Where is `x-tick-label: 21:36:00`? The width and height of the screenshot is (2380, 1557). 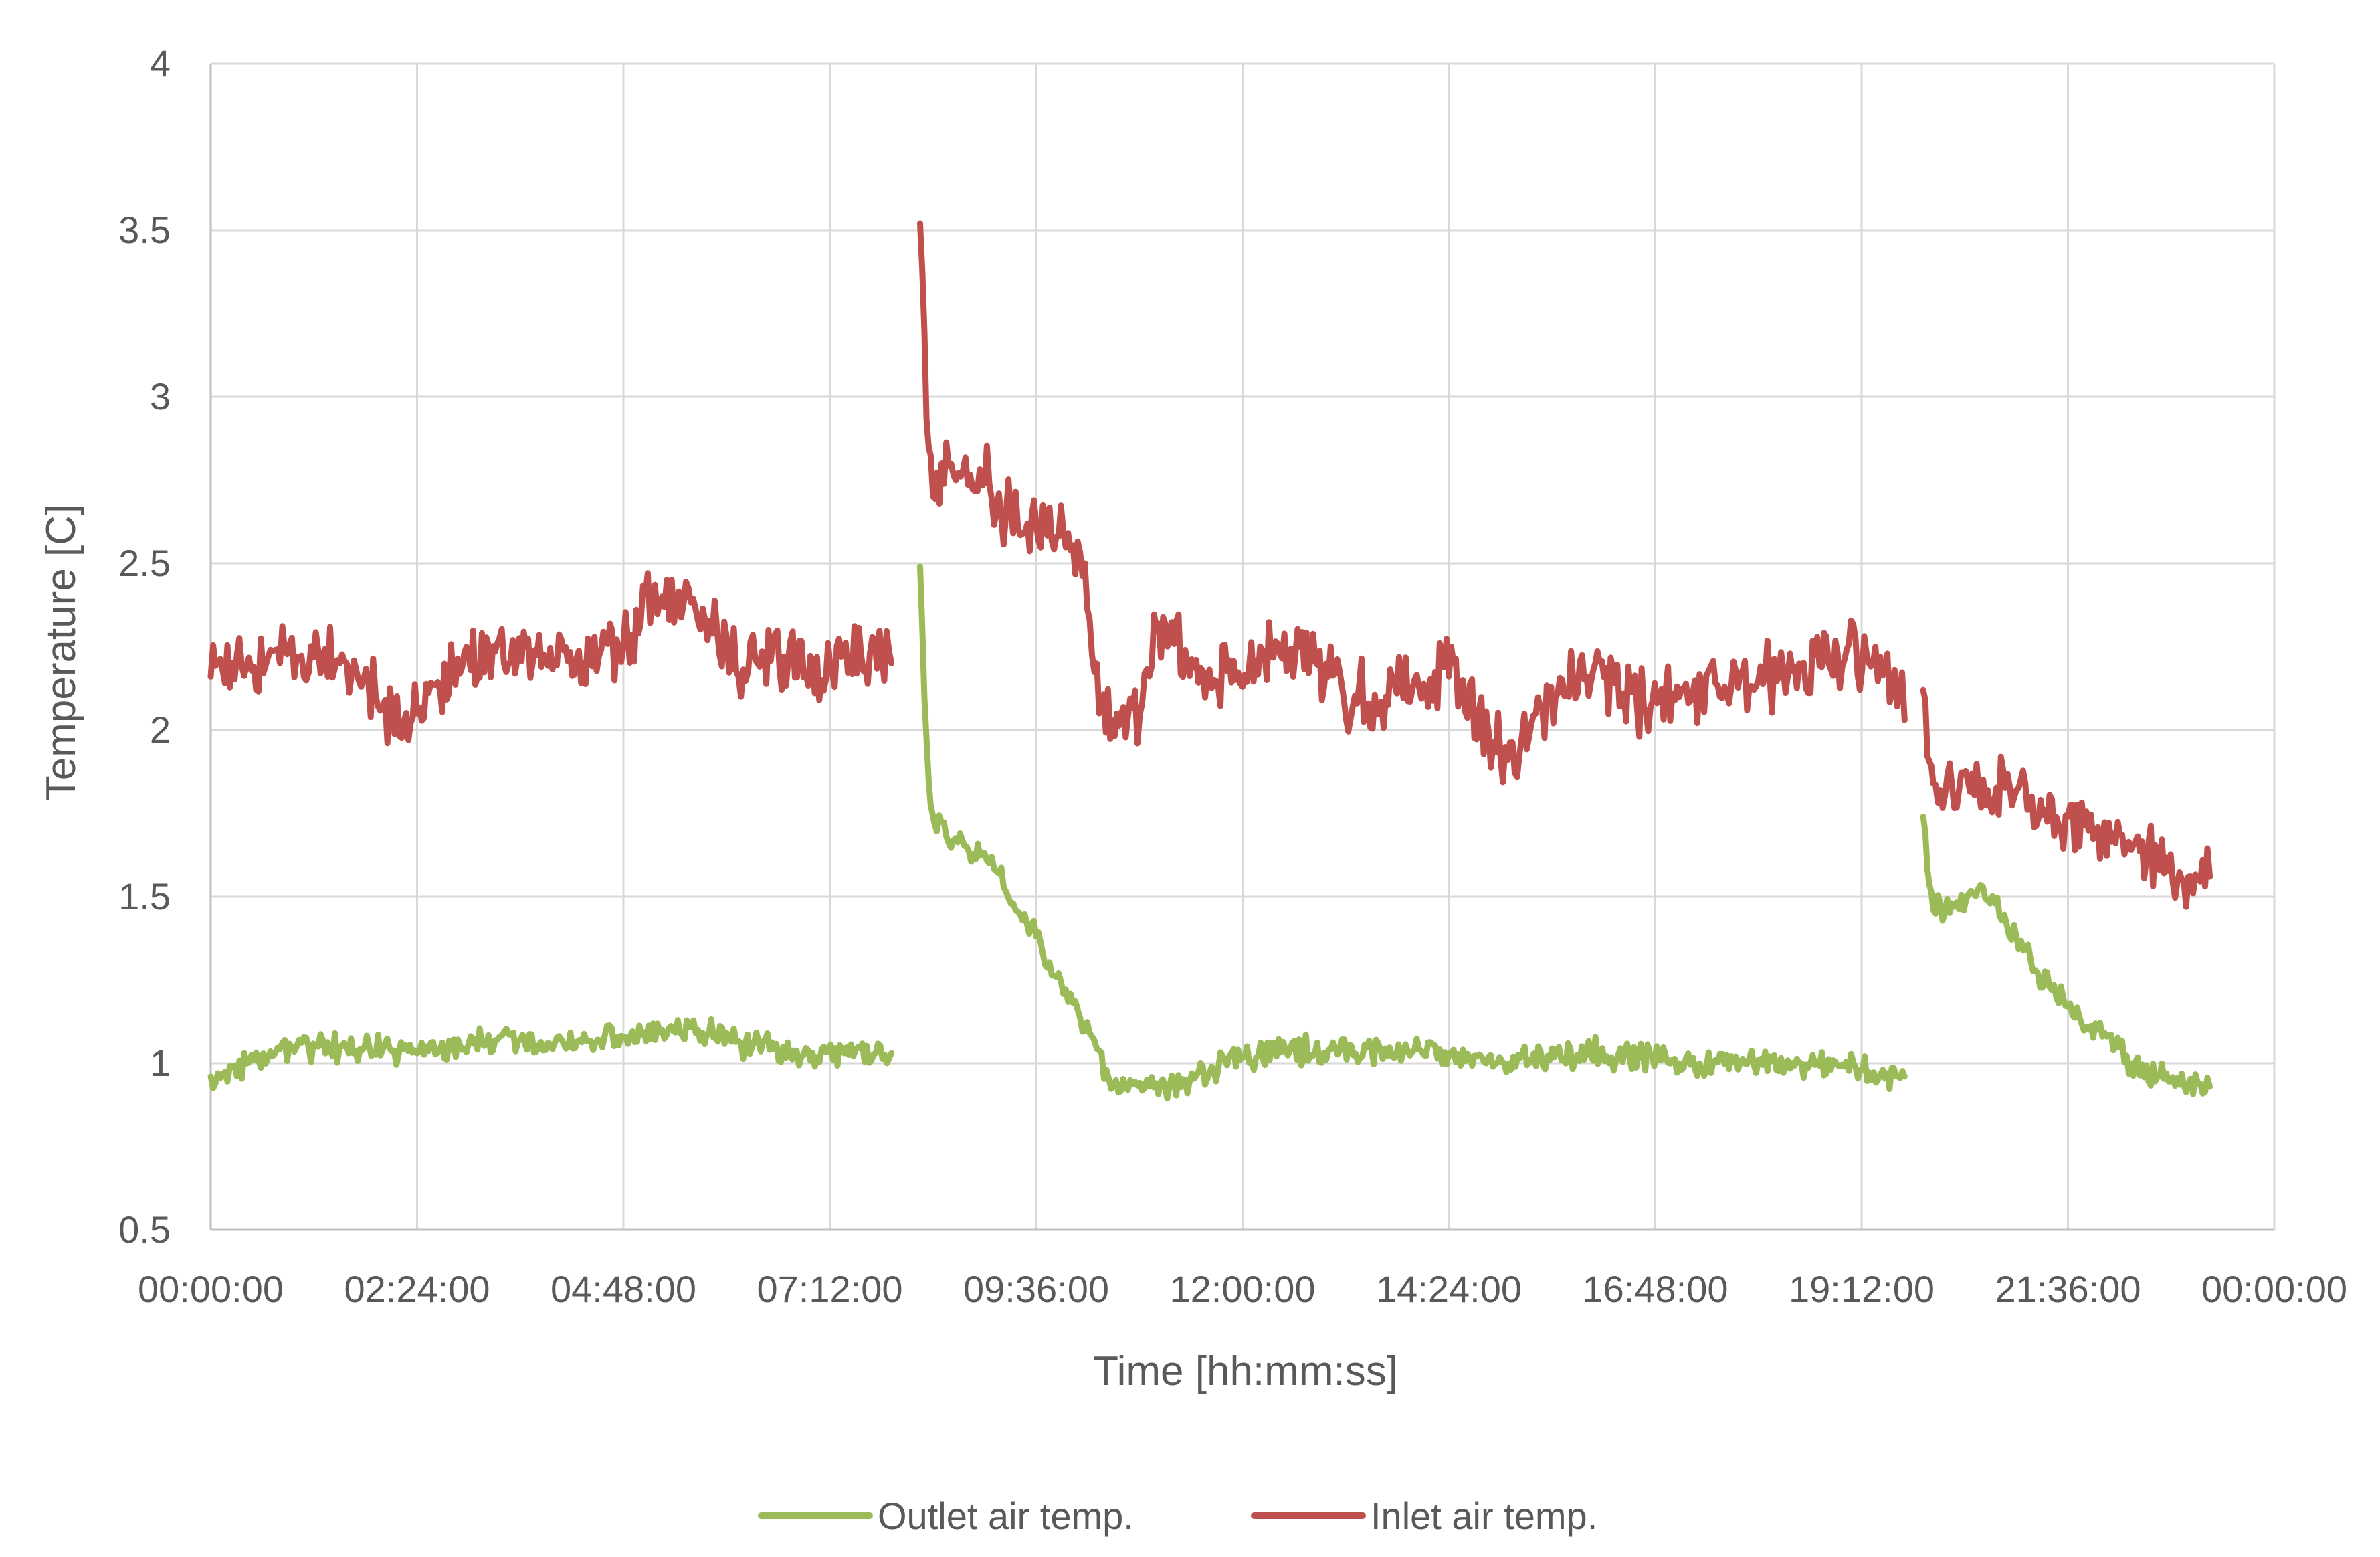
x-tick-label: 21:36:00 is located at coordinates (2068, 1289).